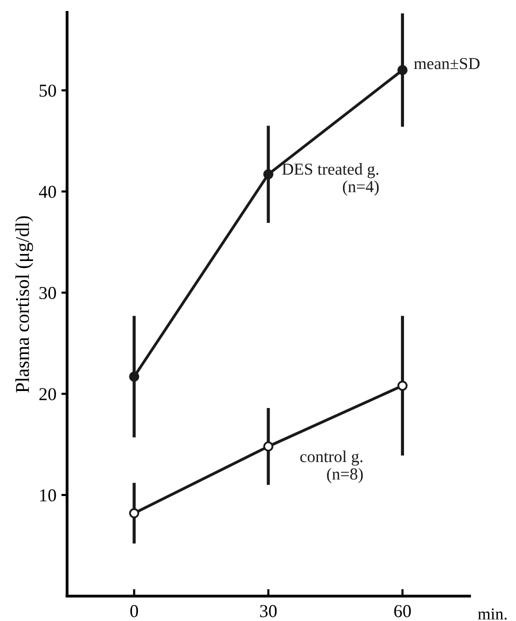 The height and width of the screenshot is (621, 516). What do you see at coordinates (48, 90) in the screenshot?
I see `y-tick-label: 50` at bounding box center [48, 90].